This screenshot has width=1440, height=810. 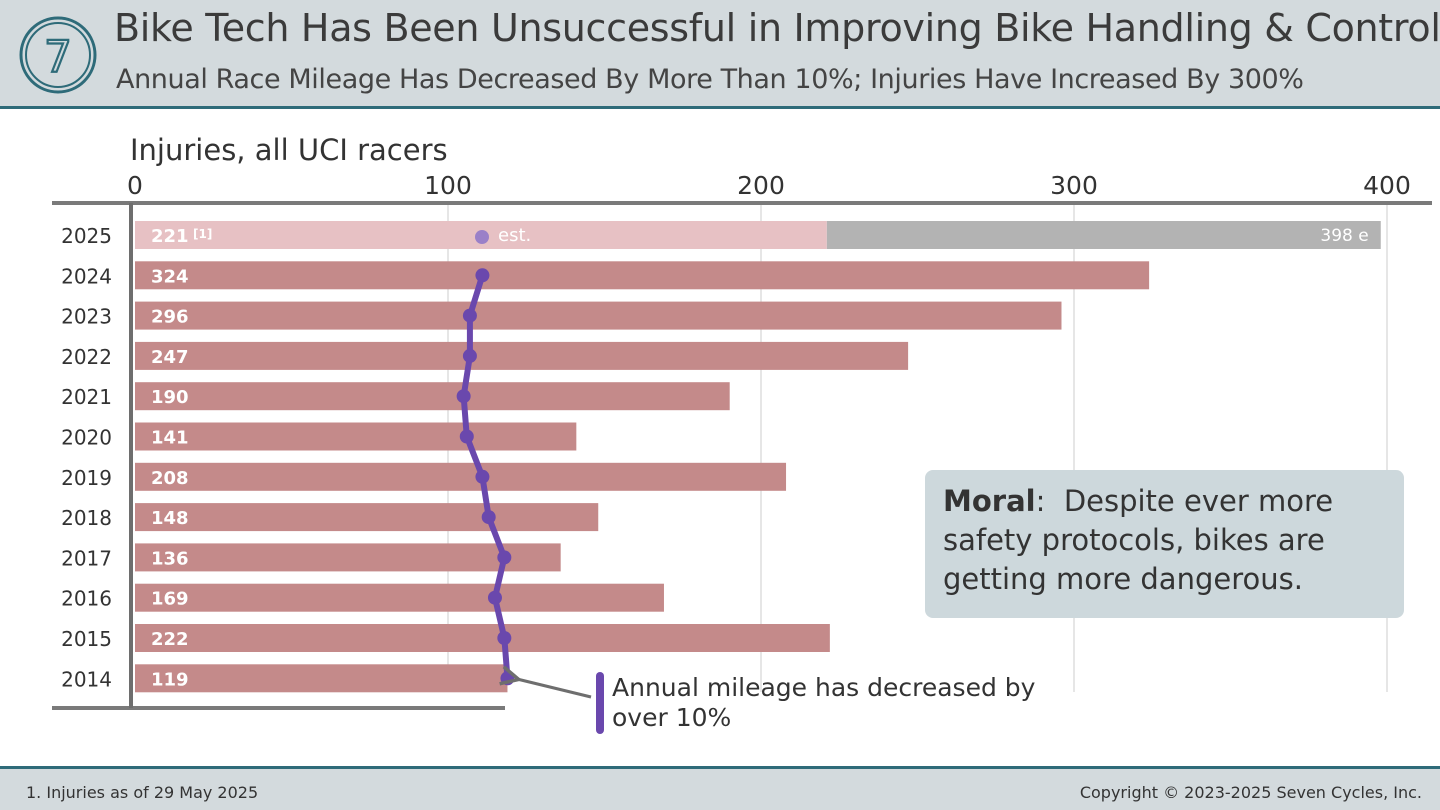 I want to click on y-tick-label: 2023, so click(x=86, y=317).